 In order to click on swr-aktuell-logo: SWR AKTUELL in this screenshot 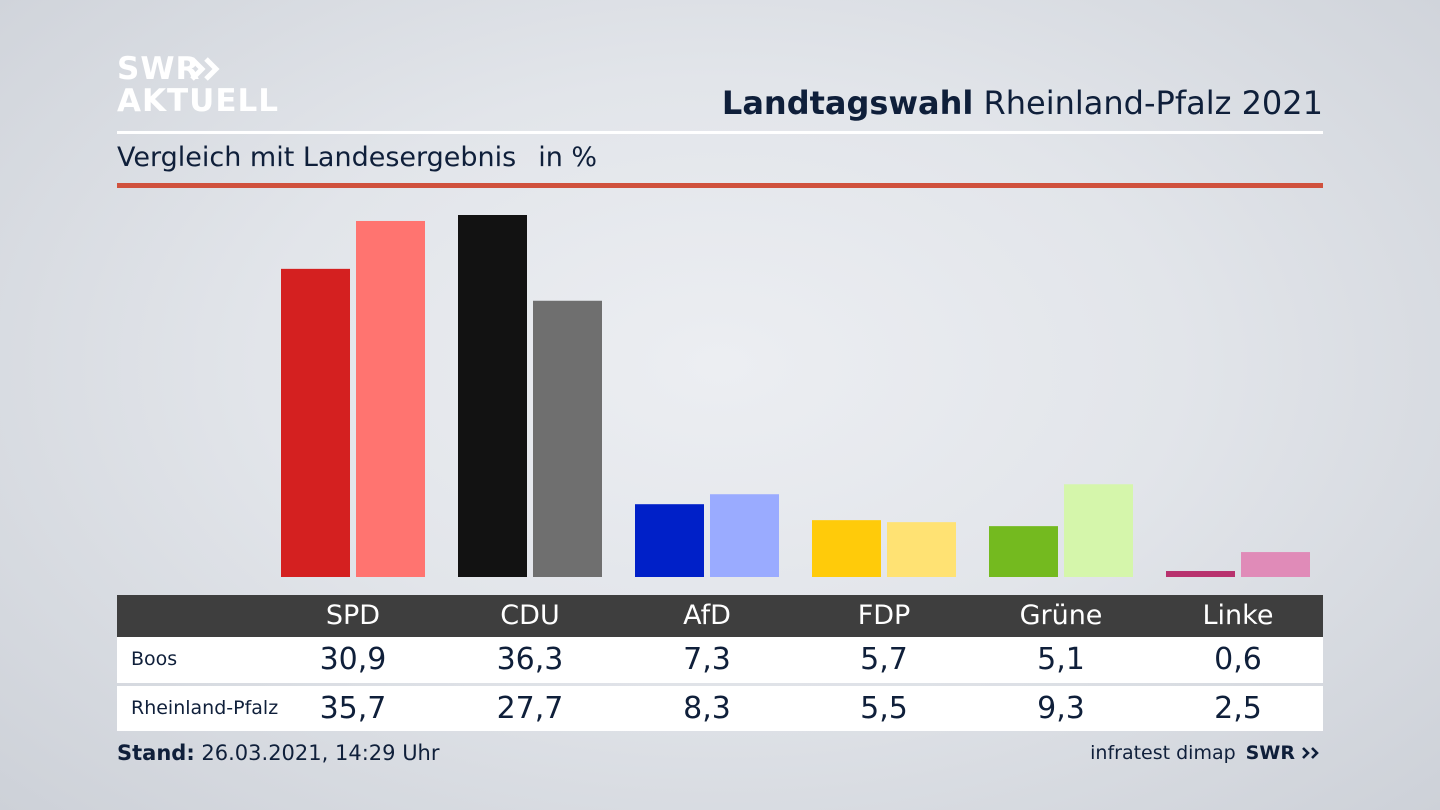, I will do `click(202, 87)`.